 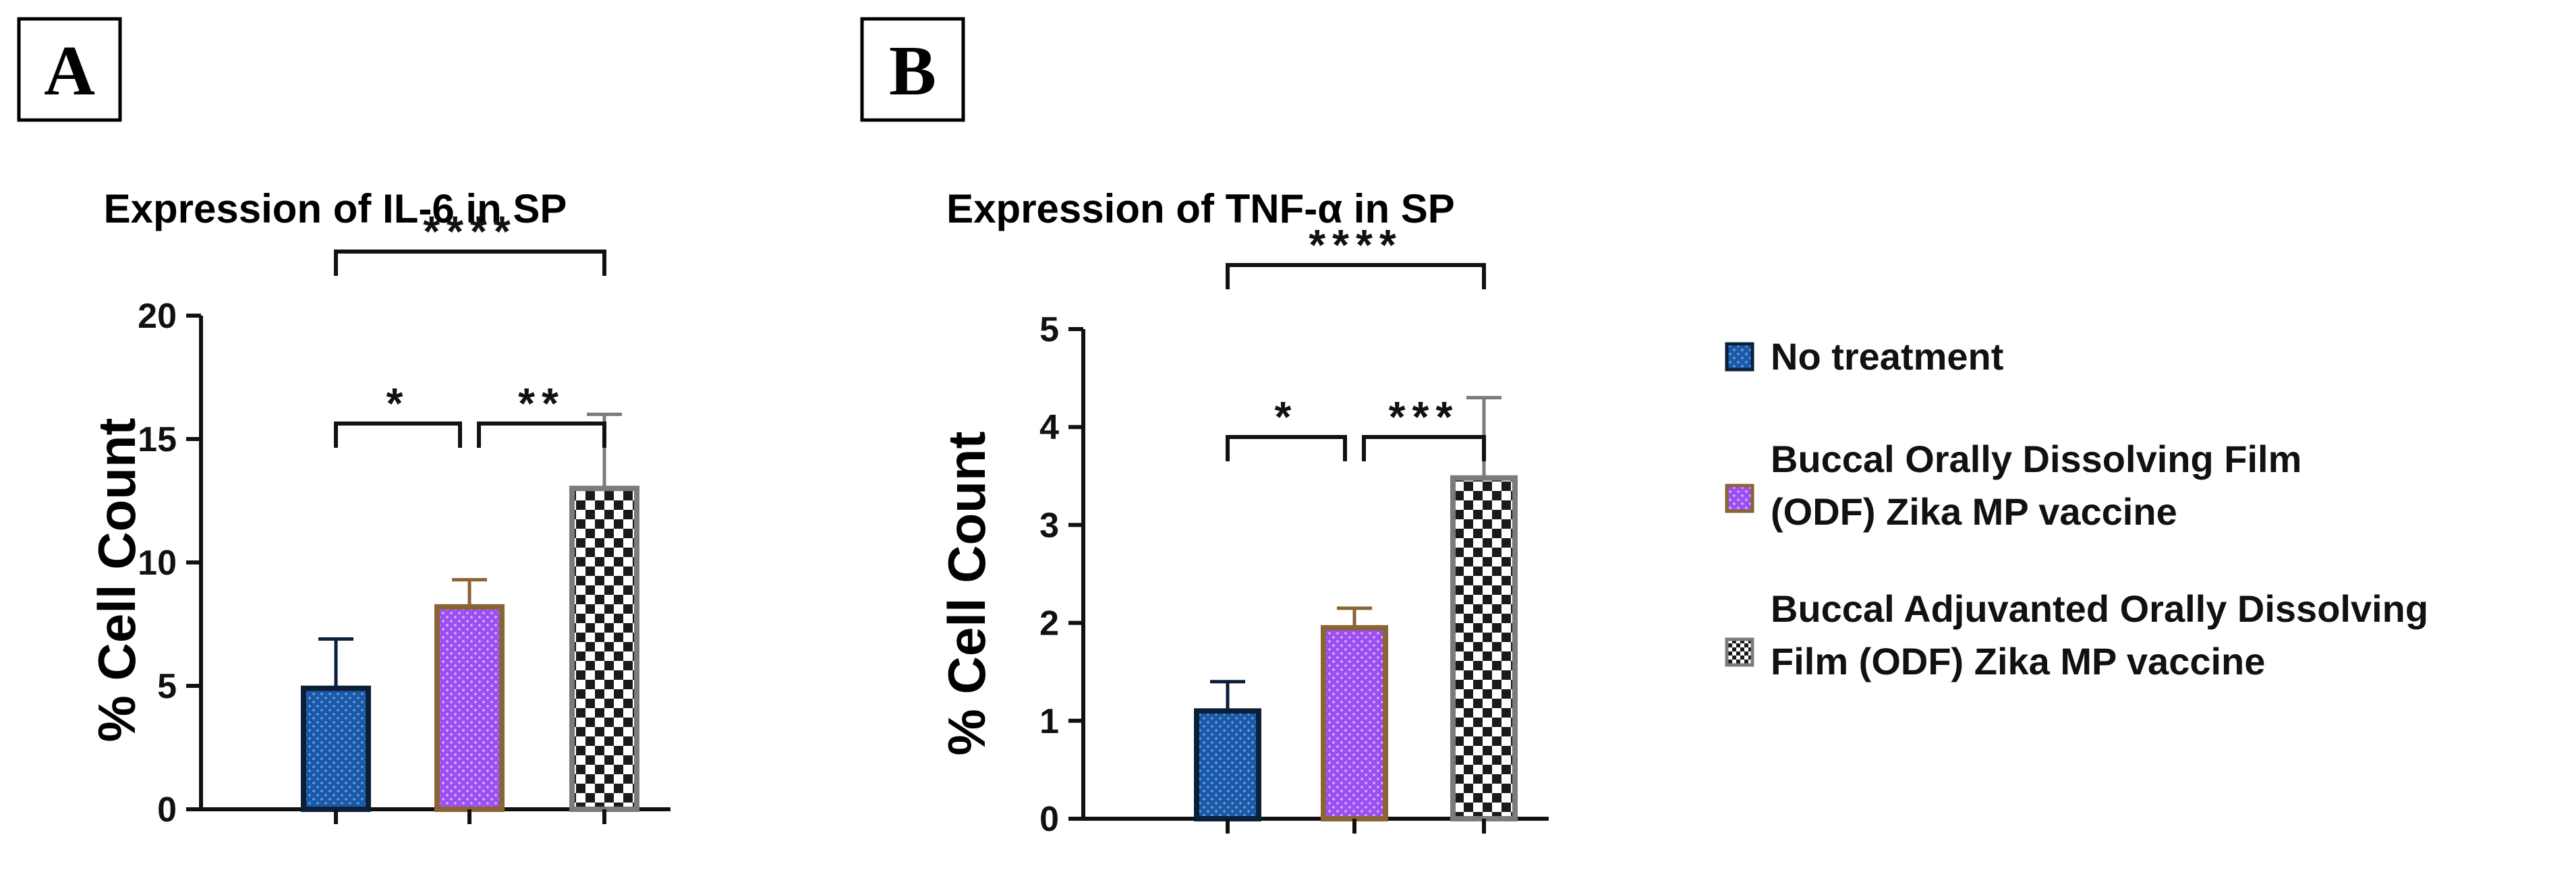 I want to click on panel-a-y-tick-label: 10, so click(x=157, y=564).